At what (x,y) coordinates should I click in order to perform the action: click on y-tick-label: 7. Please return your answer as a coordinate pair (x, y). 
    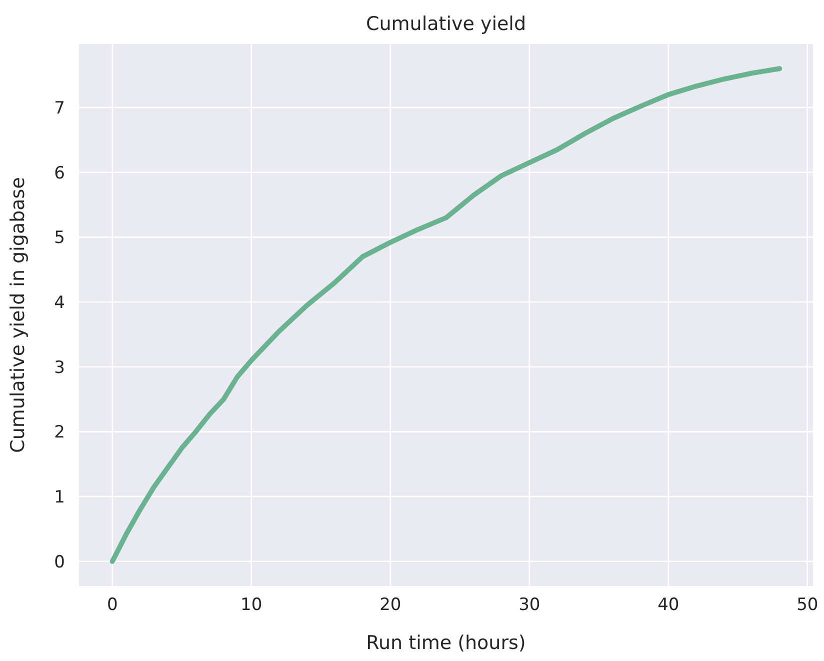
    Looking at the image, I should click on (59, 108).